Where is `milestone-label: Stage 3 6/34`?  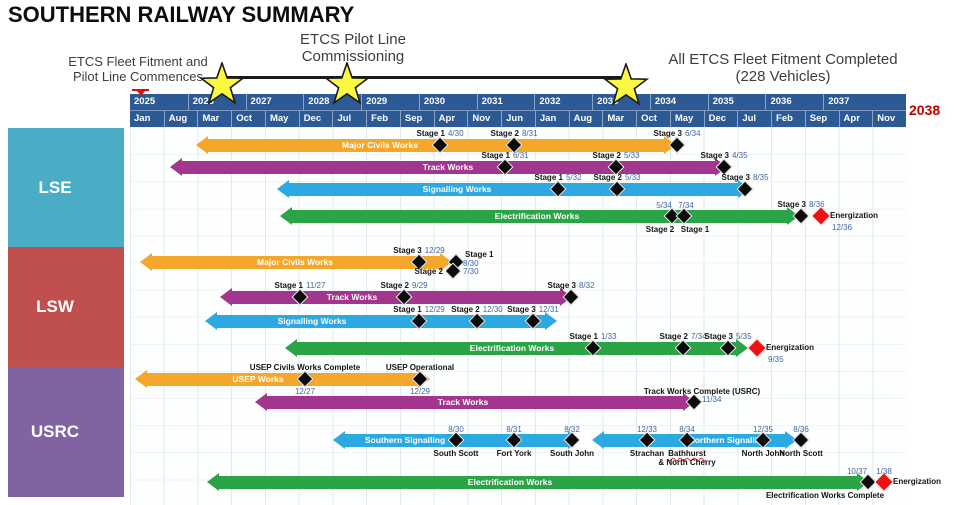 milestone-label: Stage 3 6/34 is located at coordinates (676, 133).